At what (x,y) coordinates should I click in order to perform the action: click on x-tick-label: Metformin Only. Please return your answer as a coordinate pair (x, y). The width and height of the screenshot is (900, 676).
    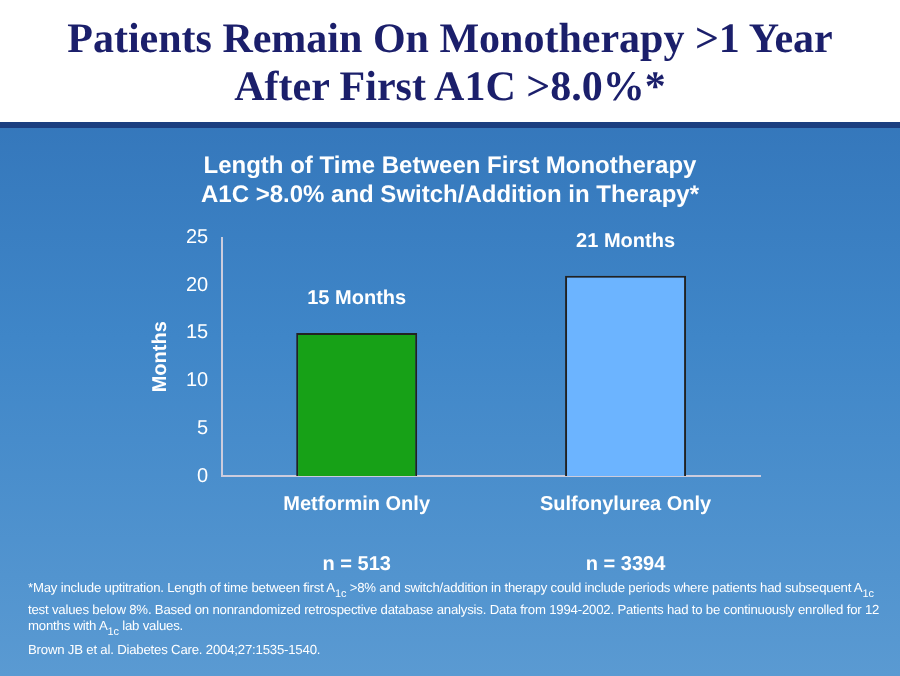
    Looking at the image, I should click on (357, 504).